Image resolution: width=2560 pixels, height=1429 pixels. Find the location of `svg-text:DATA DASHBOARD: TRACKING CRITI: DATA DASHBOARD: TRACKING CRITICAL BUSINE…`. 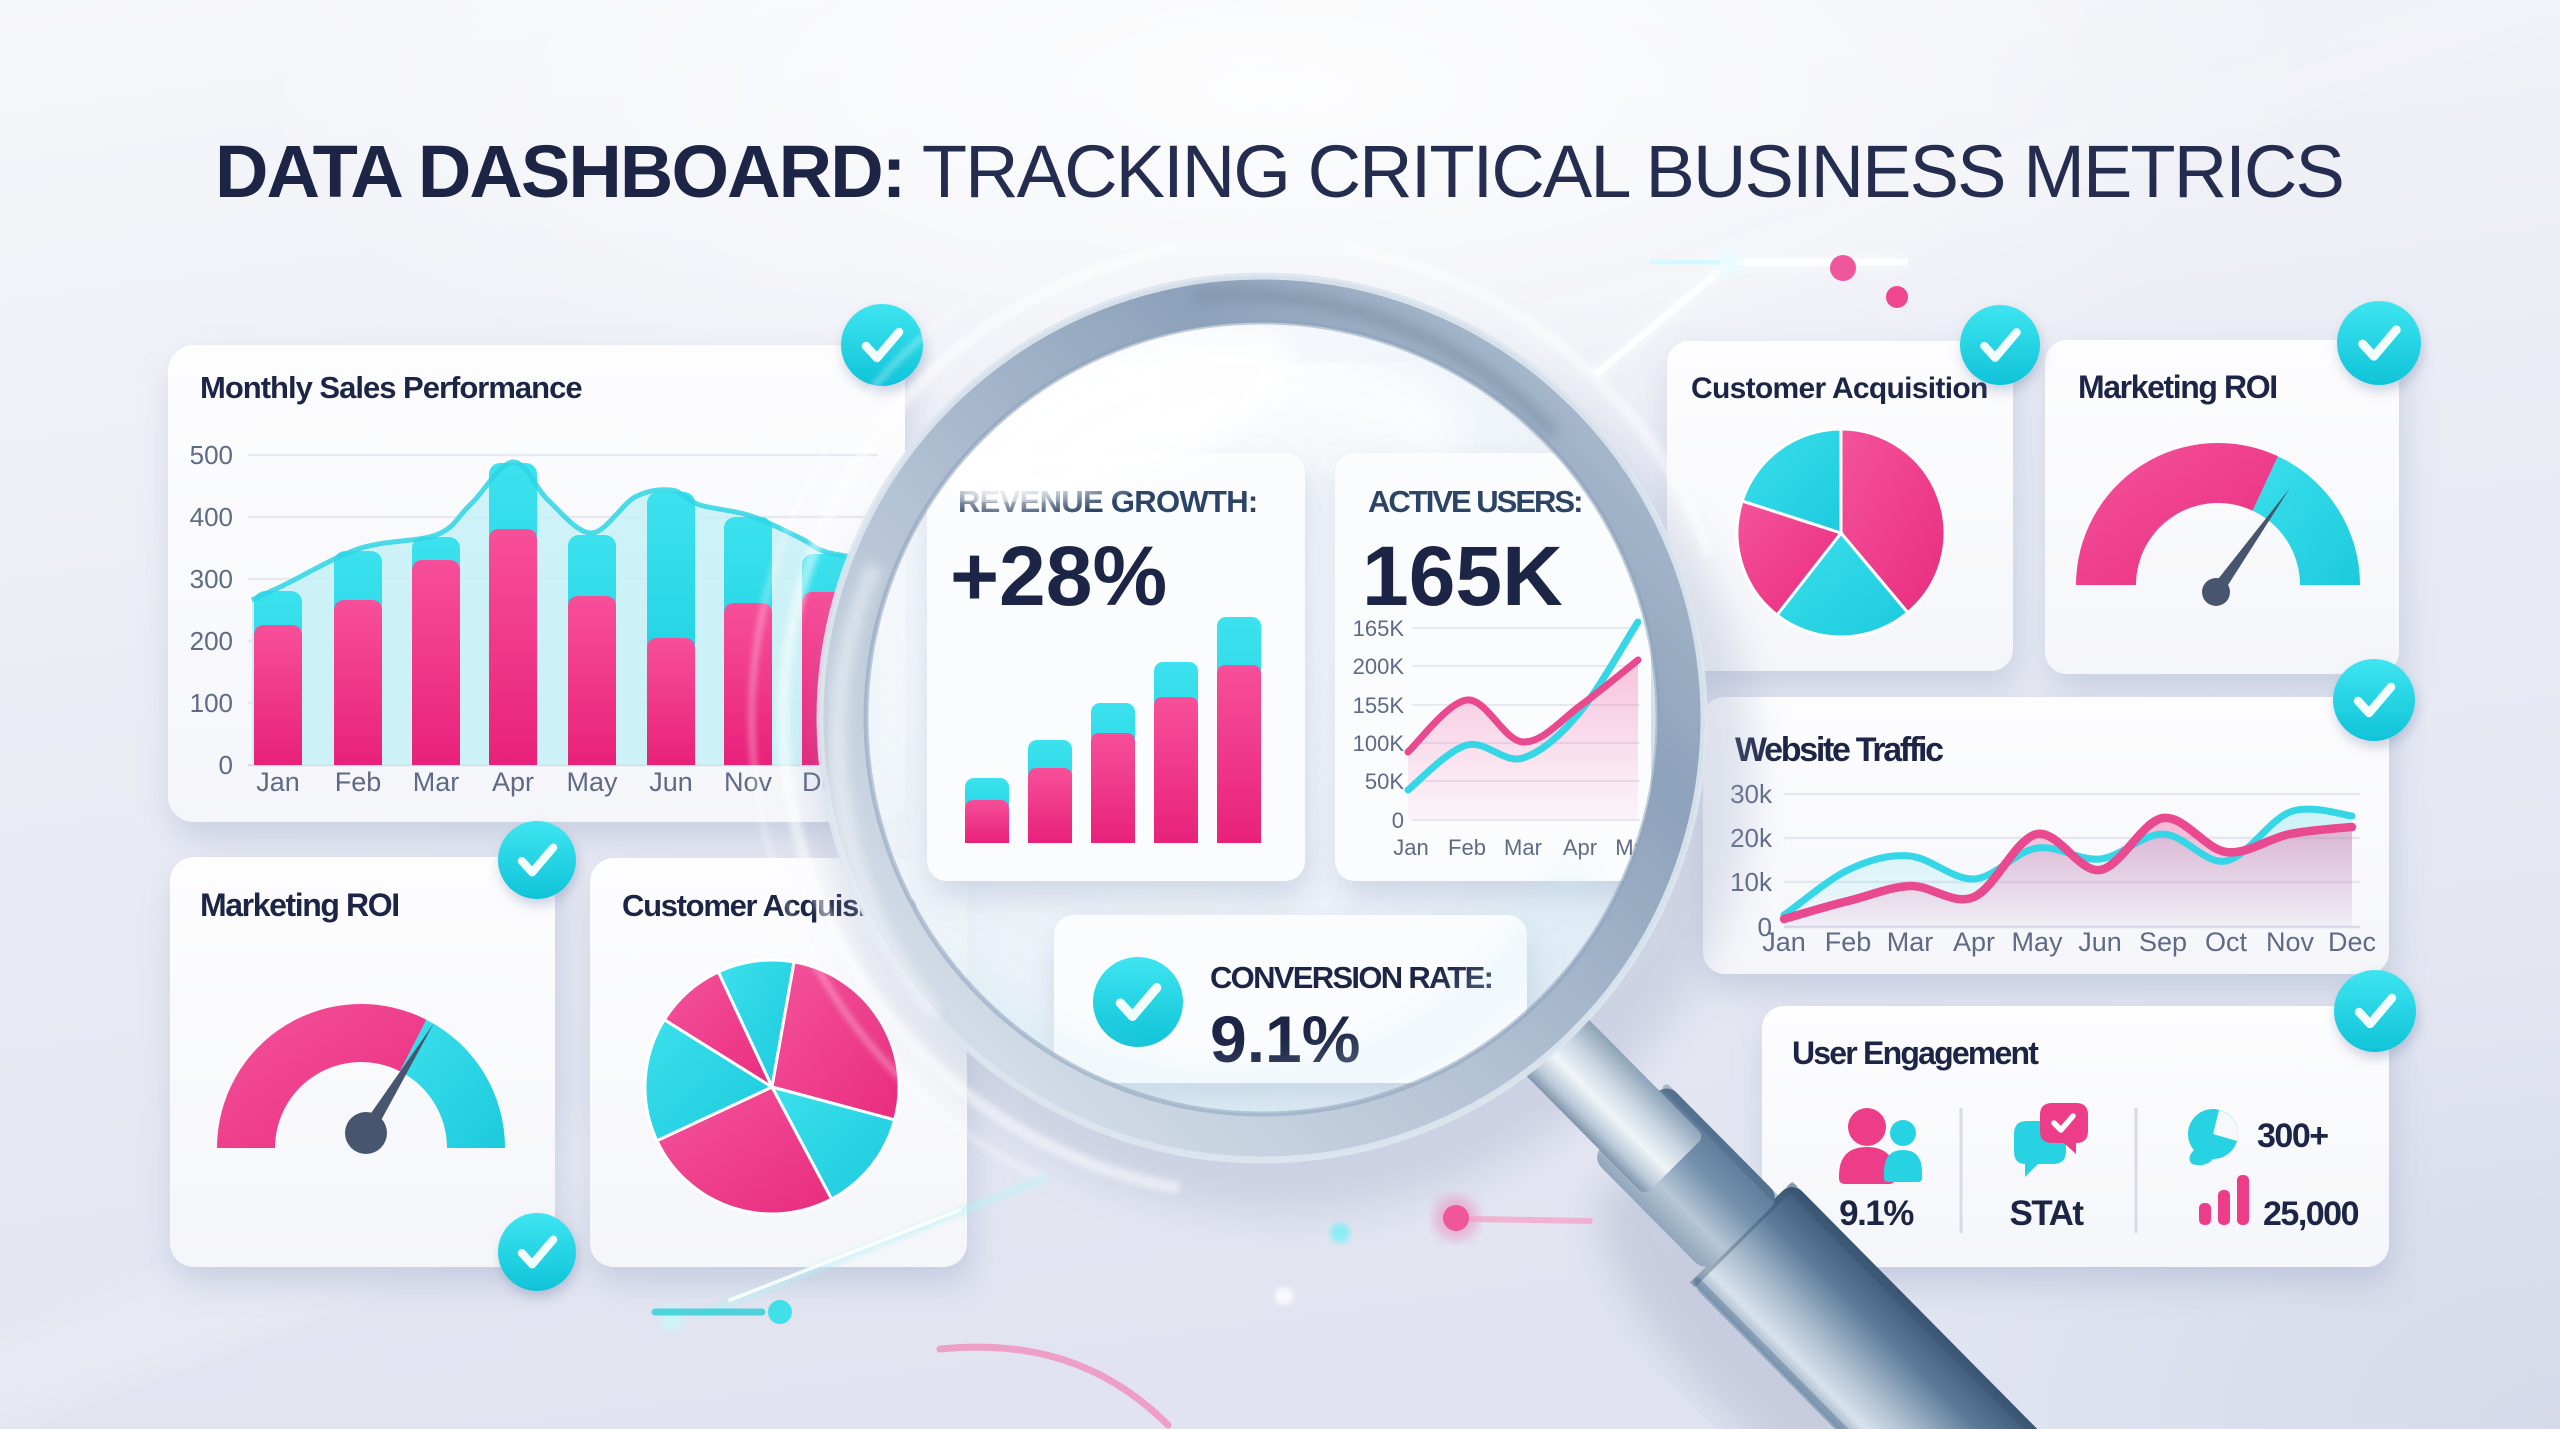

svg-text:DATA DASHBOARD: TRACKING CRITI: DATA DASHBOARD: TRACKING CRITICAL BUSINE… is located at coordinates (1279, 171).